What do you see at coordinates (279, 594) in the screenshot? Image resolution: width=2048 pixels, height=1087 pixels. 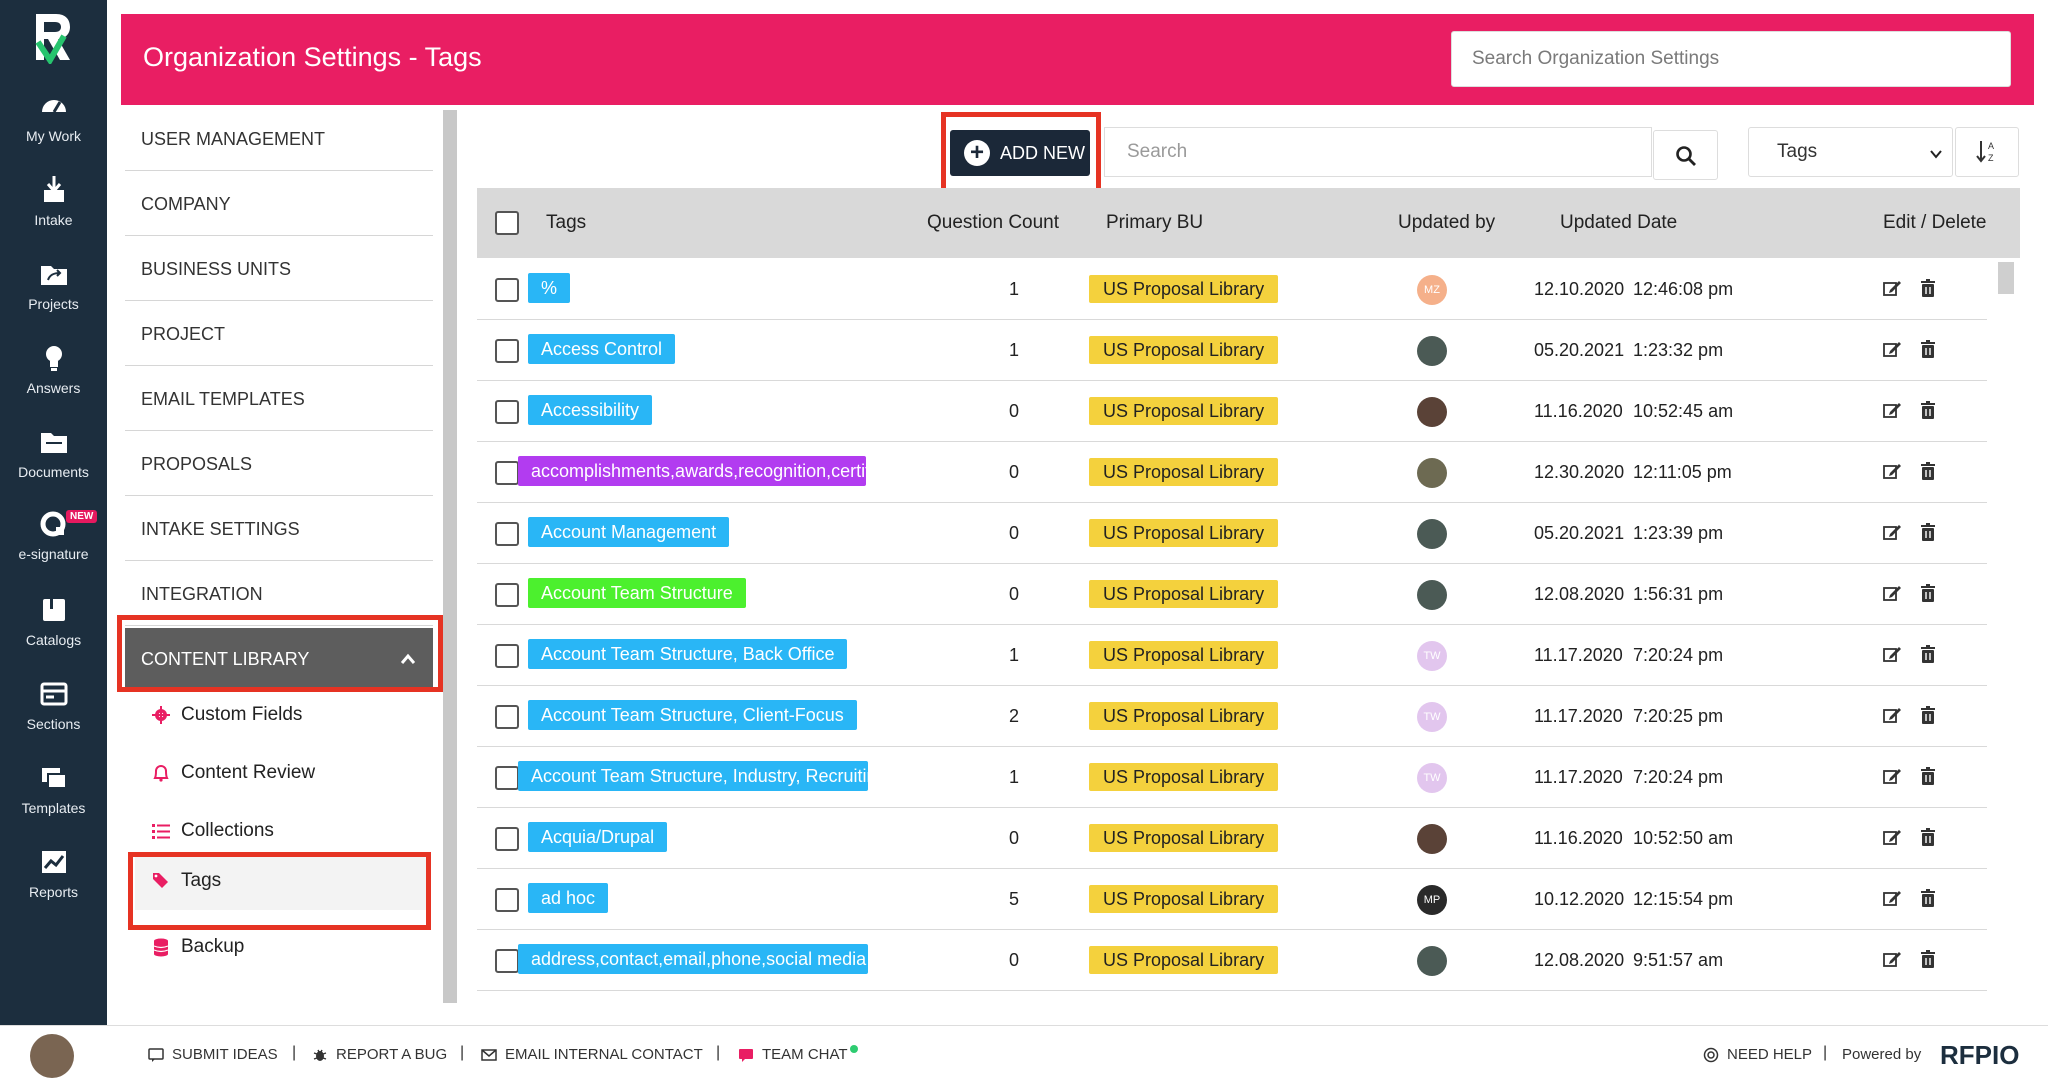 I see `menu-integration: INTEGRATION` at bounding box center [279, 594].